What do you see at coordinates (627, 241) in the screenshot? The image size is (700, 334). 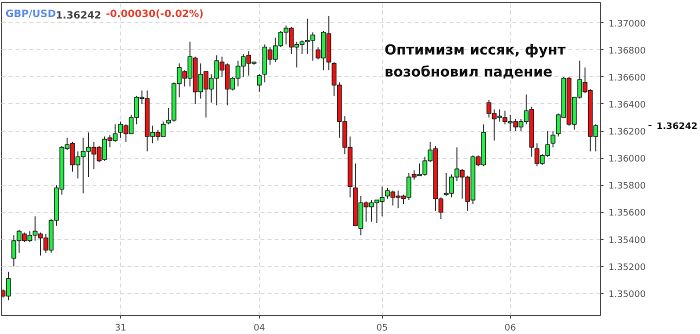 I see `y-tick-label: 1.35400` at bounding box center [627, 241].